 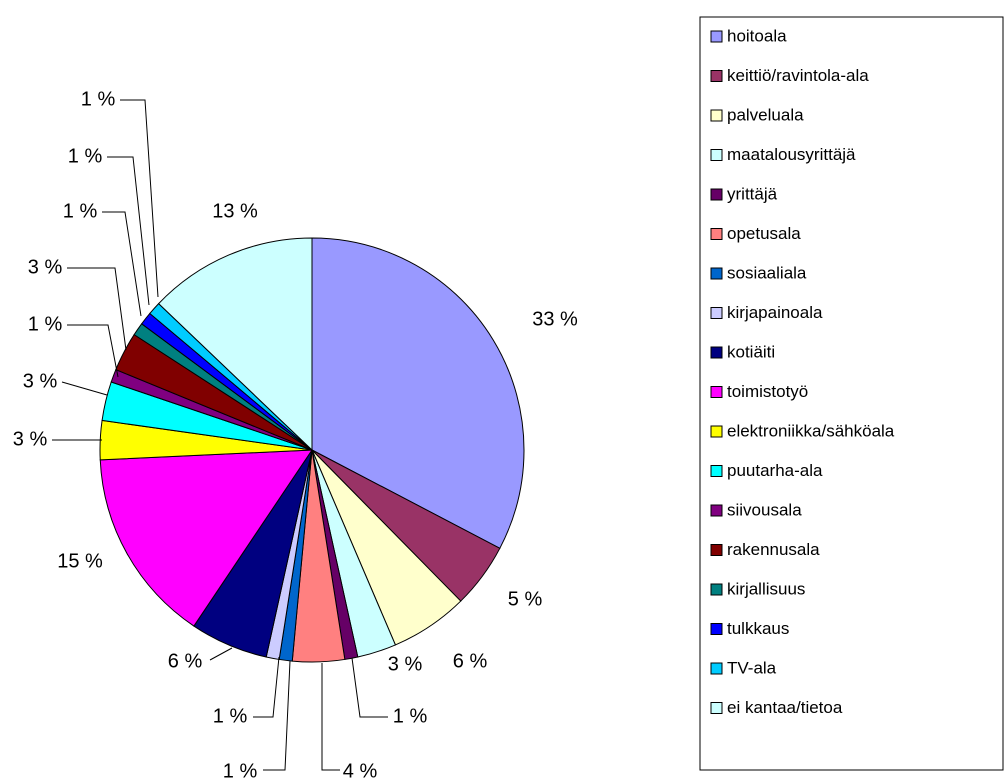 I want to click on data-label: 5 %, so click(x=525, y=599).